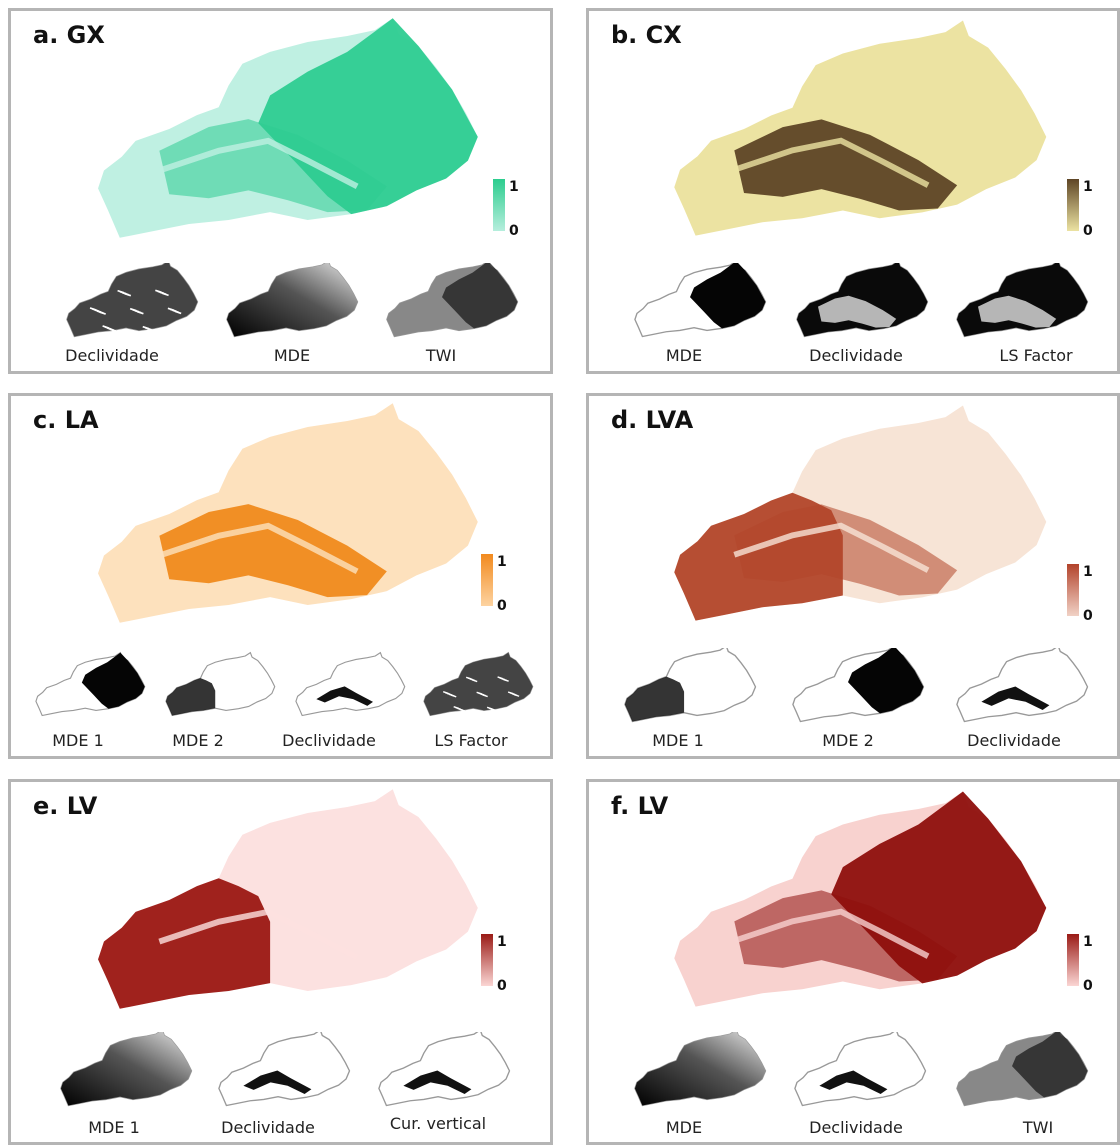 The height and width of the screenshot is (1145, 1120). I want to click on valley-zone, so click(1017, 311).